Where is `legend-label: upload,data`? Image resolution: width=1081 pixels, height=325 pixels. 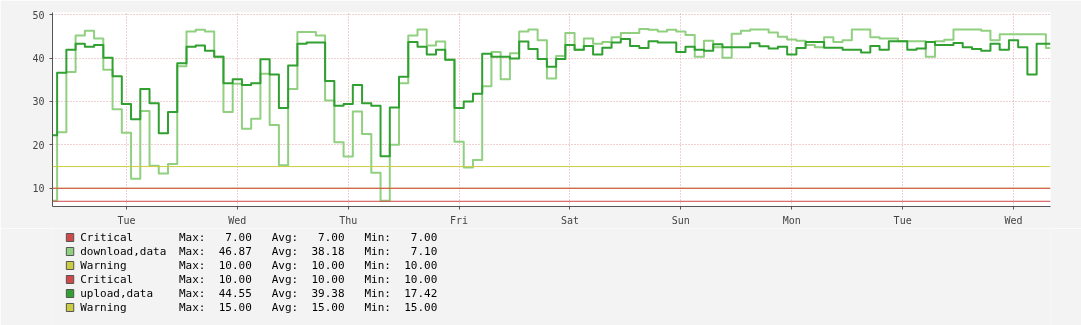
legend-label: upload,data is located at coordinates (117, 293).